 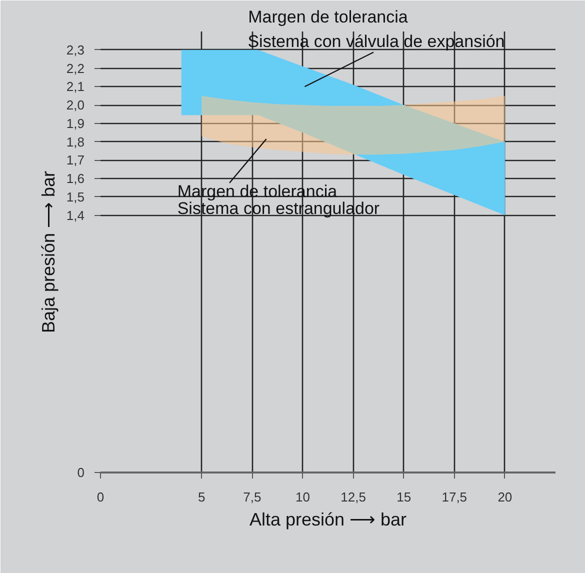 What do you see at coordinates (75, 196) in the screenshot?
I see `y-tick-label: 1,5` at bounding box center [75, 196].